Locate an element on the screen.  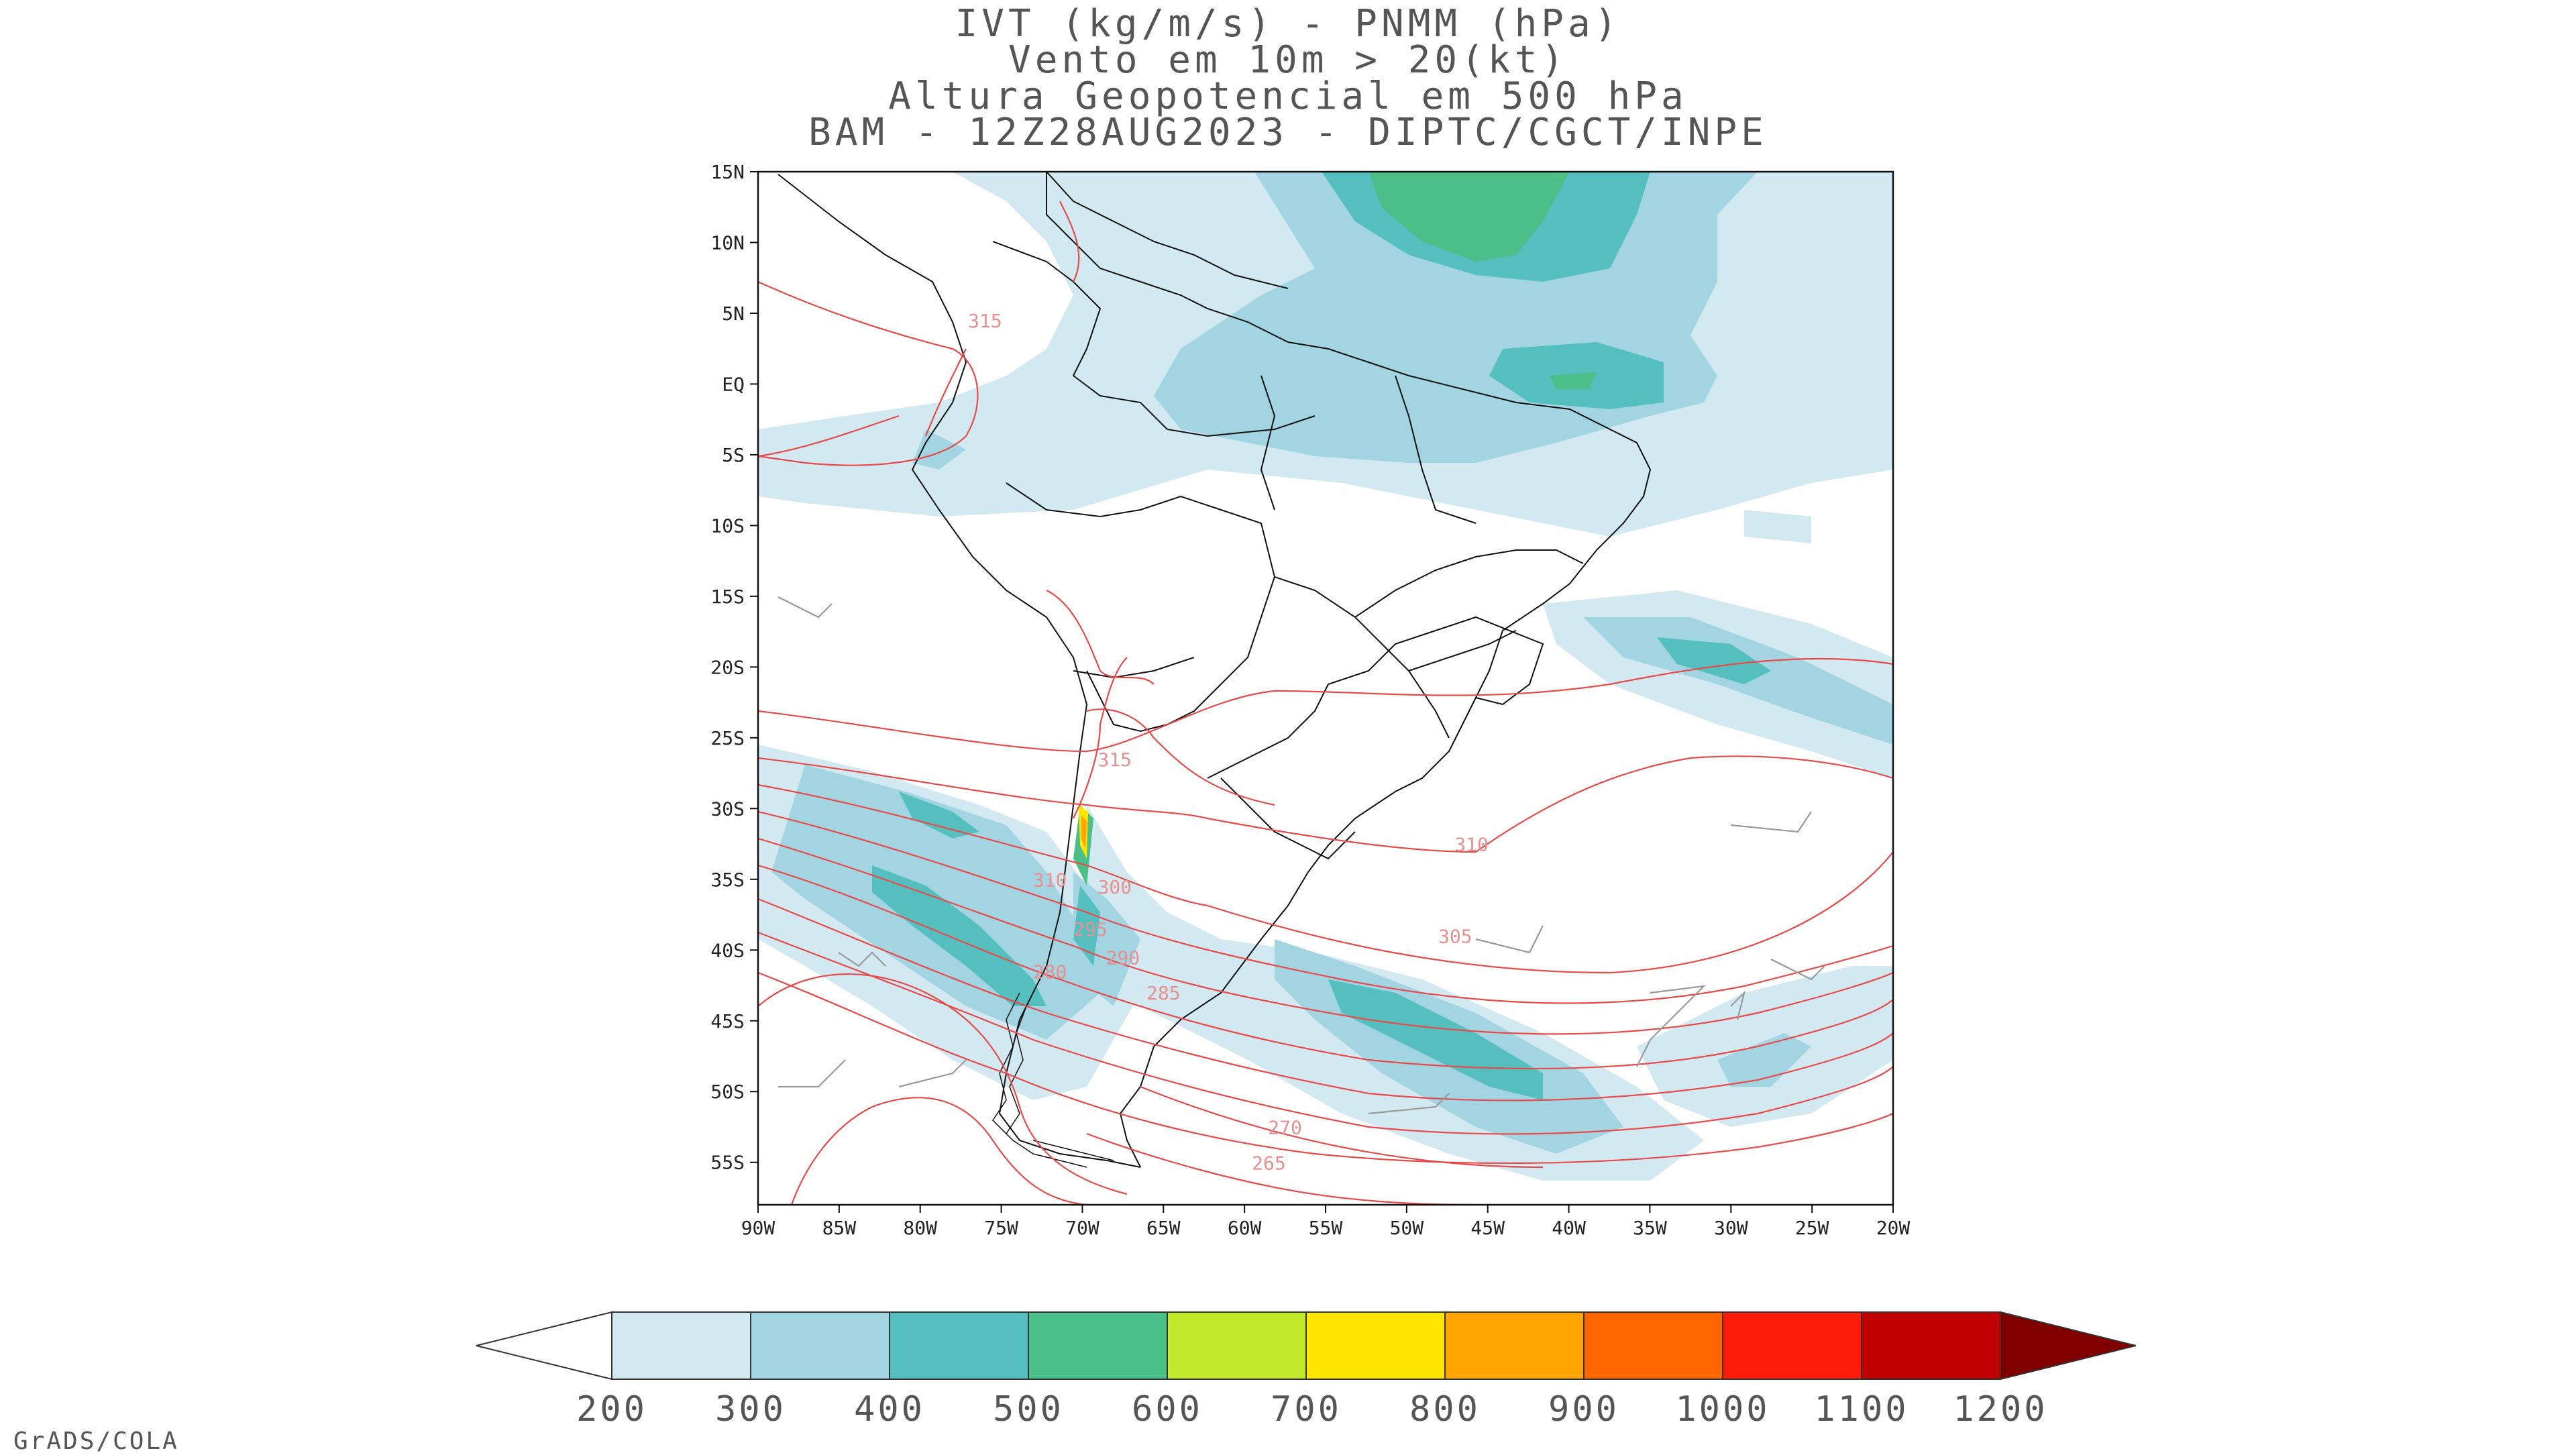
lon-tick-label: 50W is located at coordinates (1407, 1228).